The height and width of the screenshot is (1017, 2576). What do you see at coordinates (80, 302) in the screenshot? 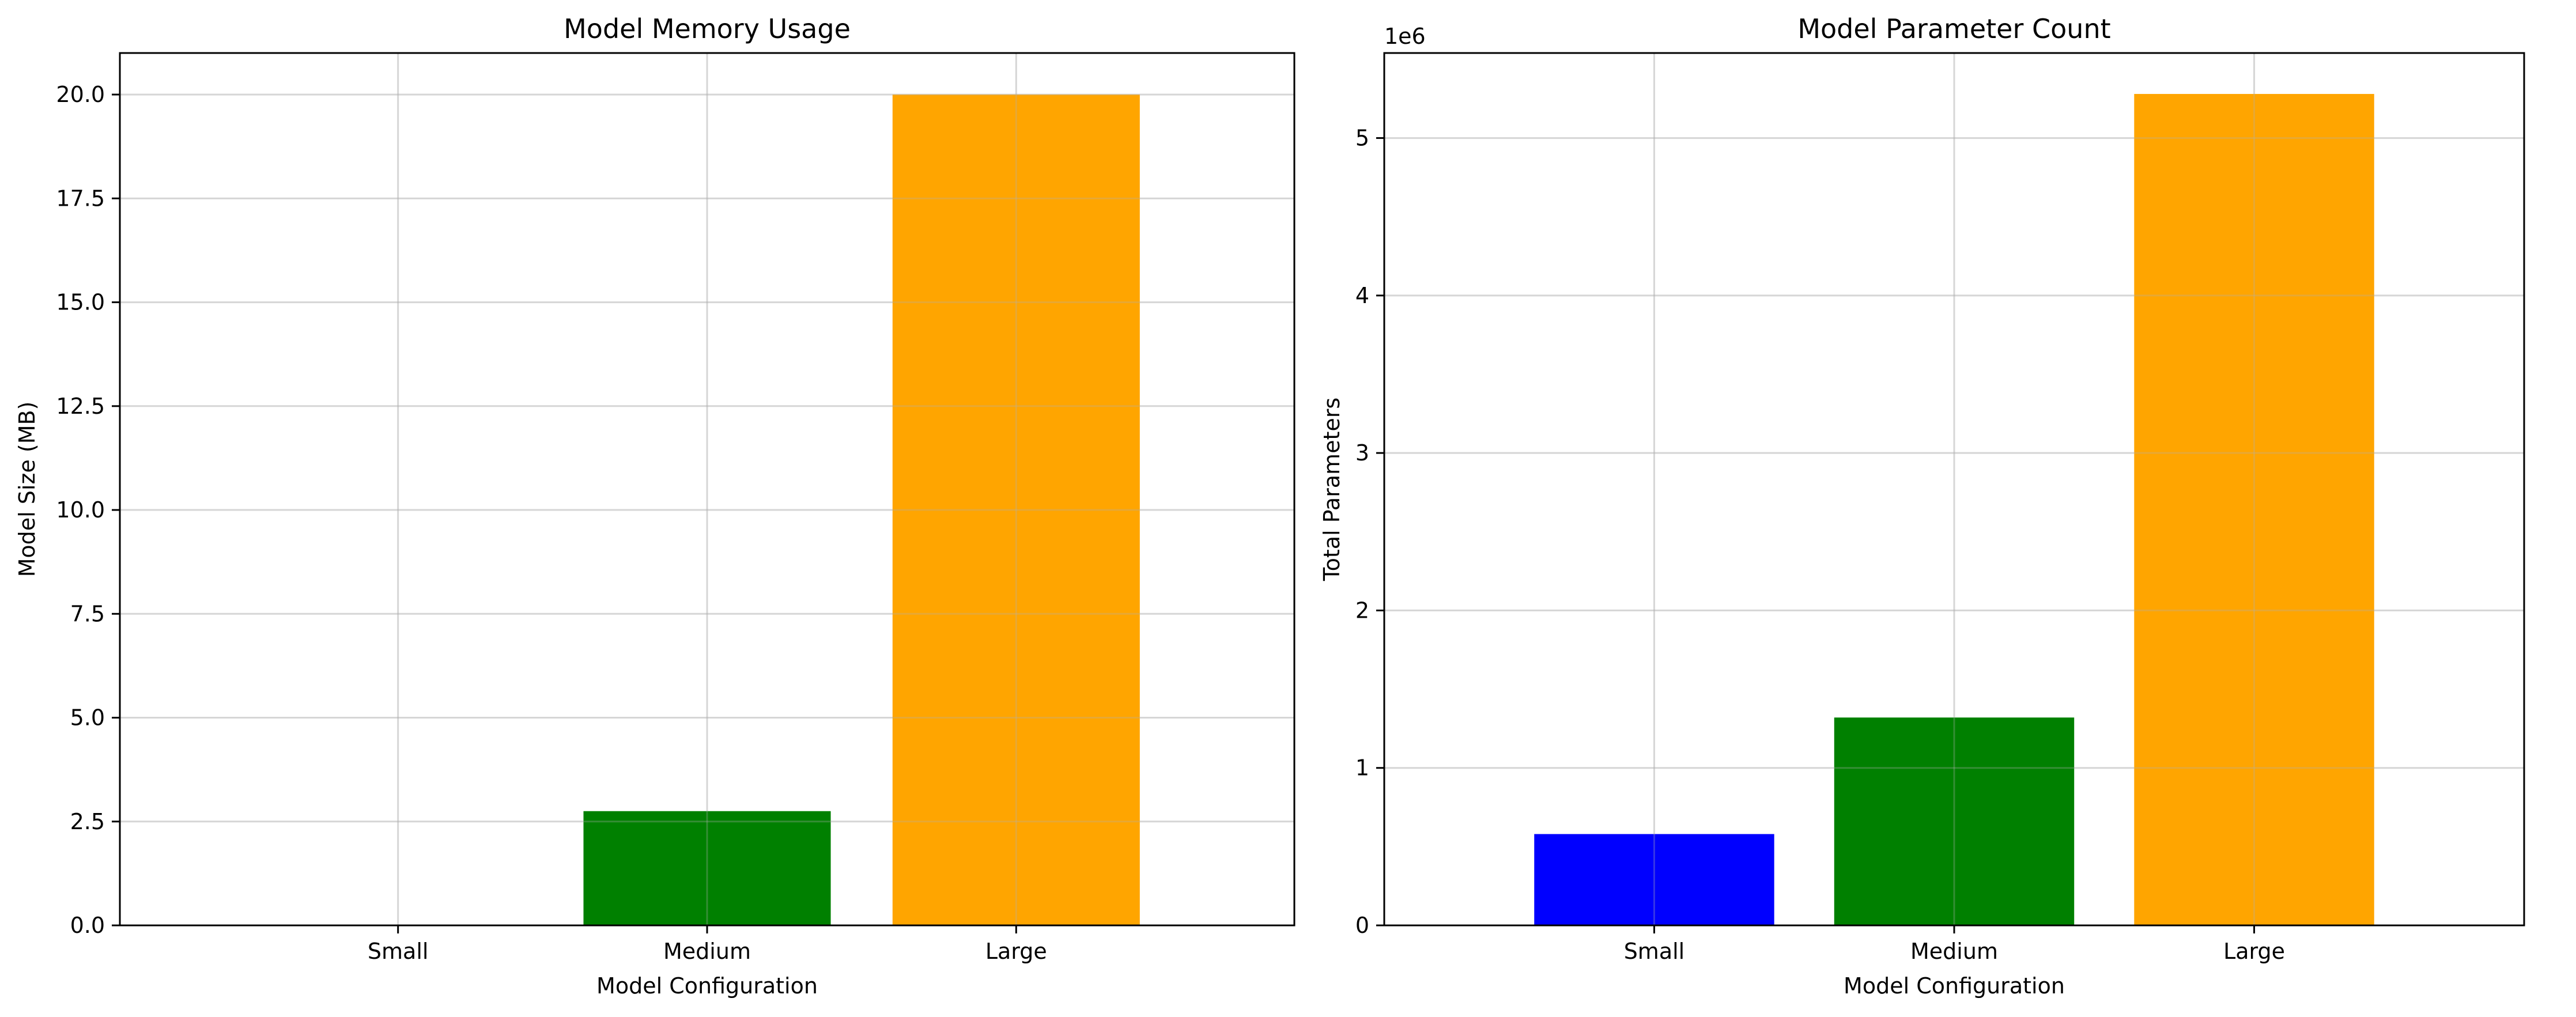
I see `y-tick-label: 15.0` at bounding box center [80, 302].